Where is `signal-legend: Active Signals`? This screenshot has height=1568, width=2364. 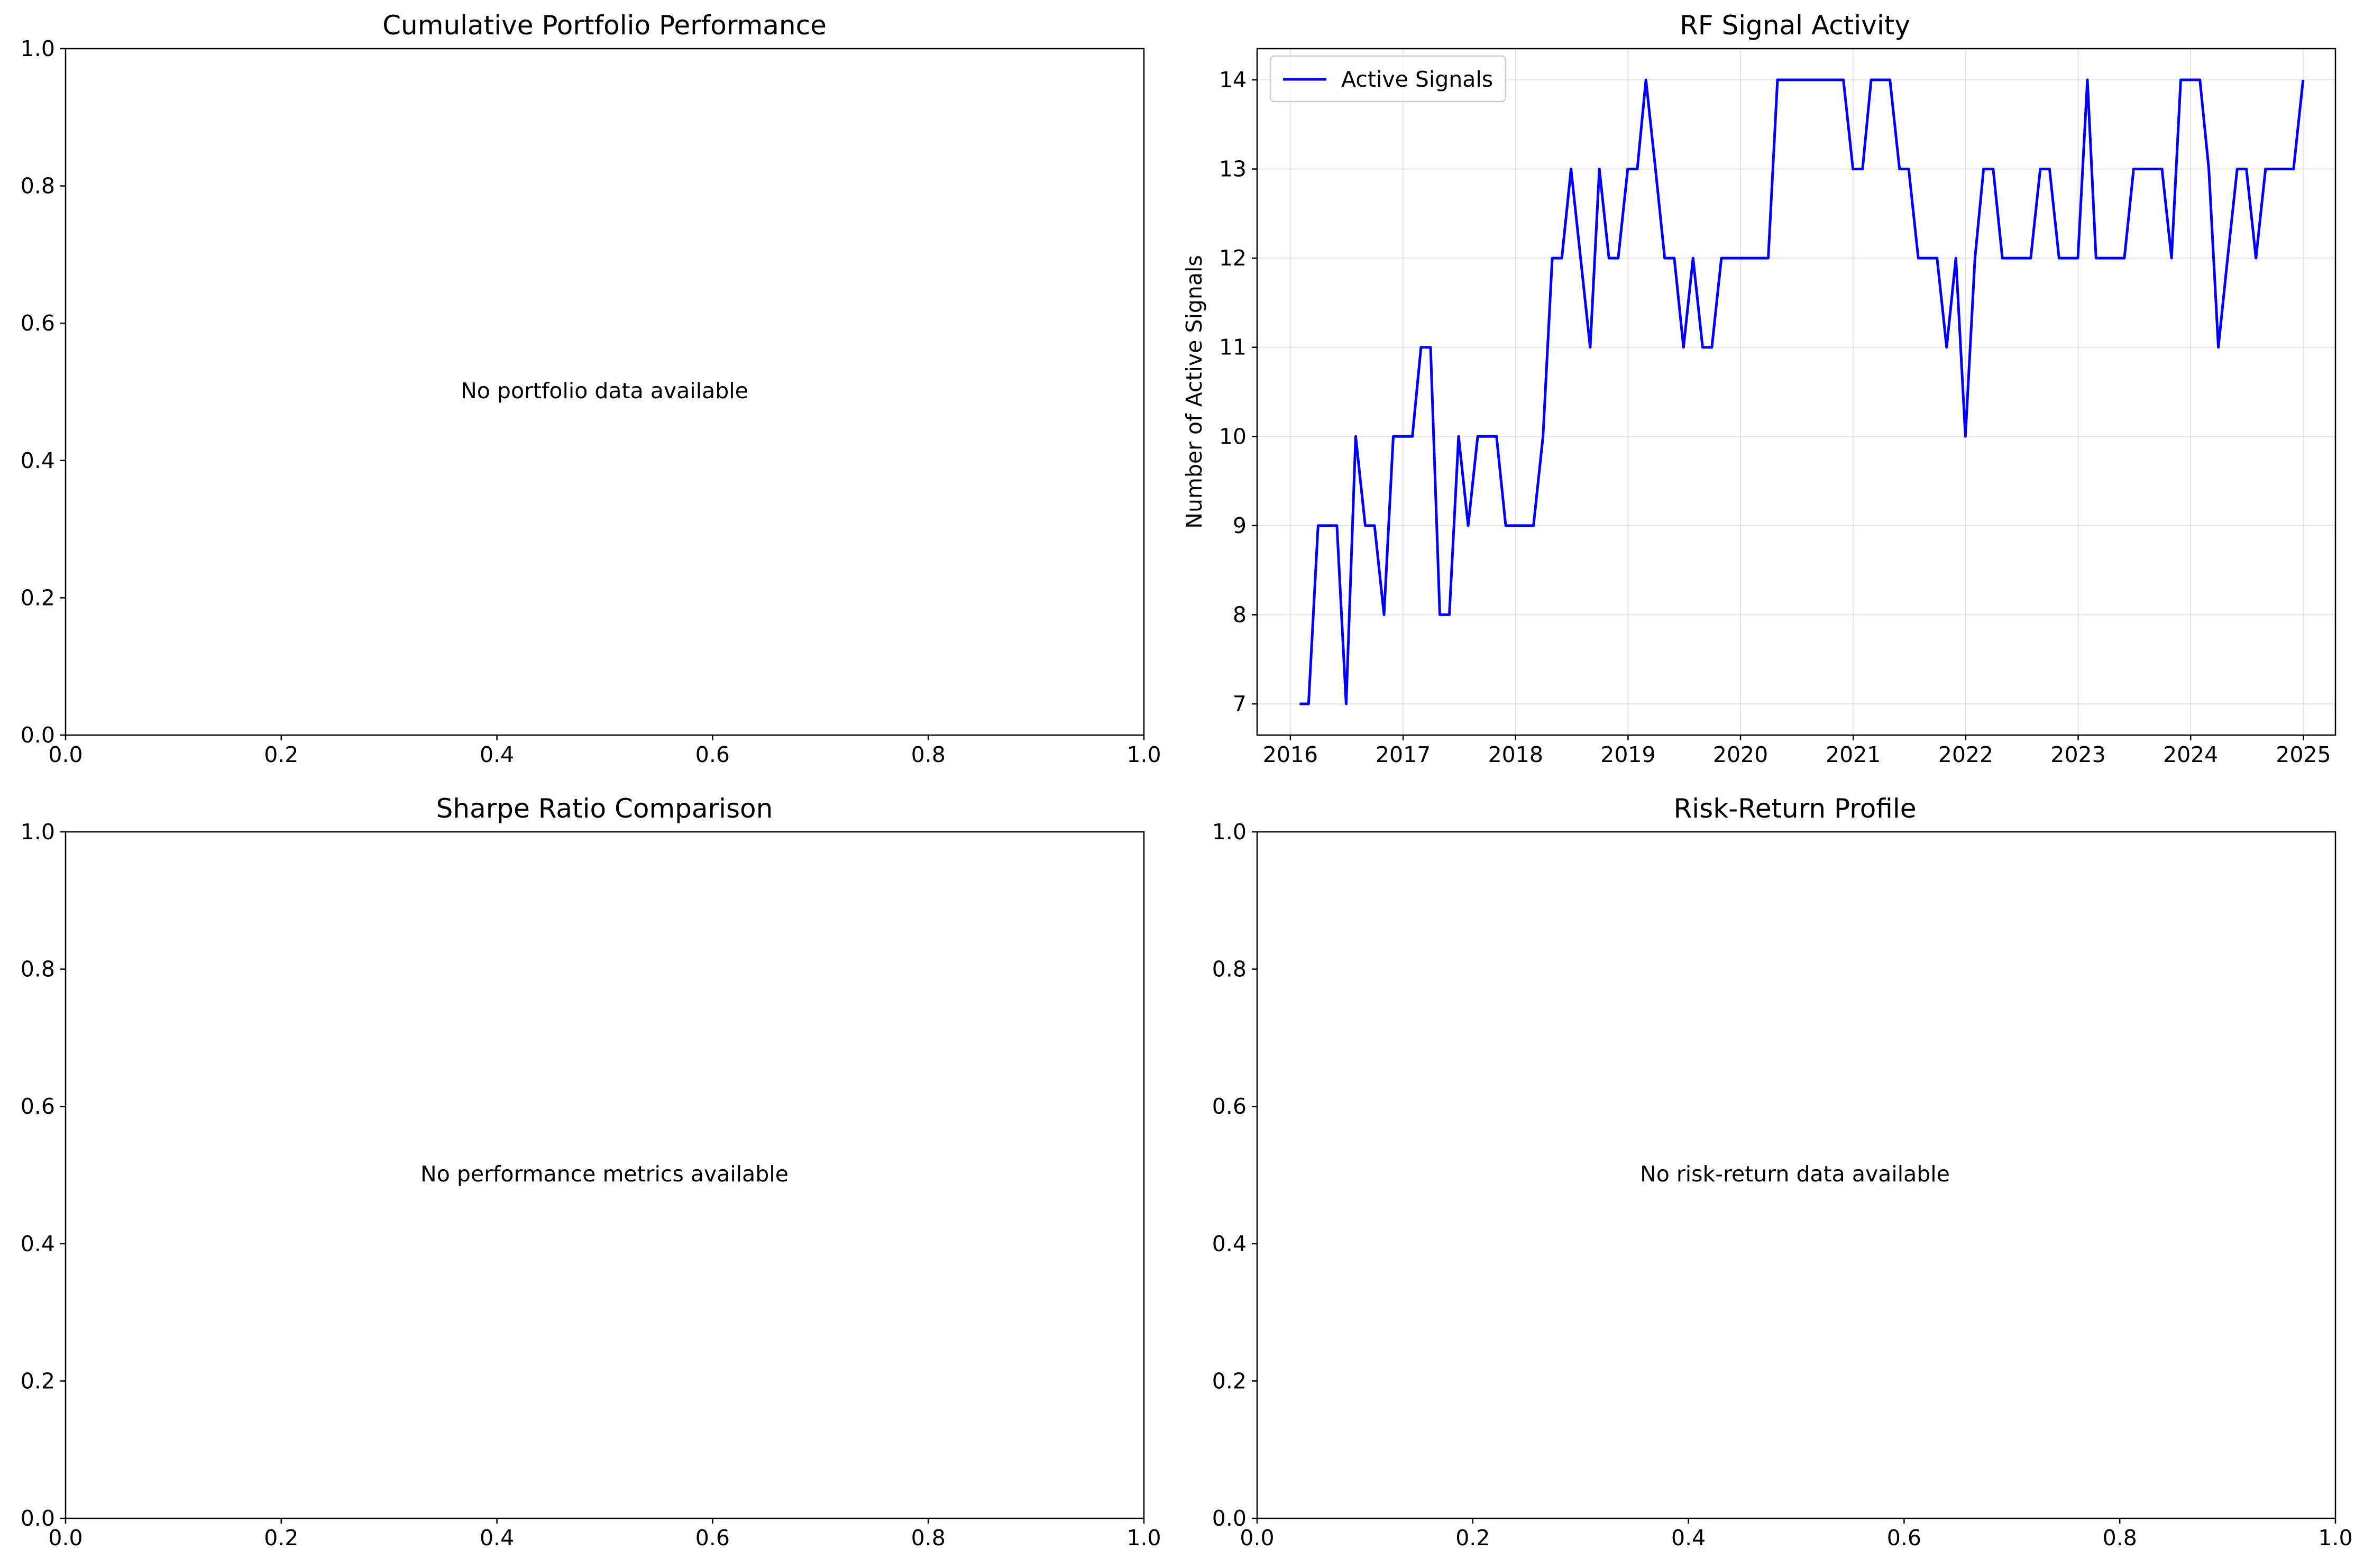 signal-legend: Active Signals is located at coordinates (1388, 79).